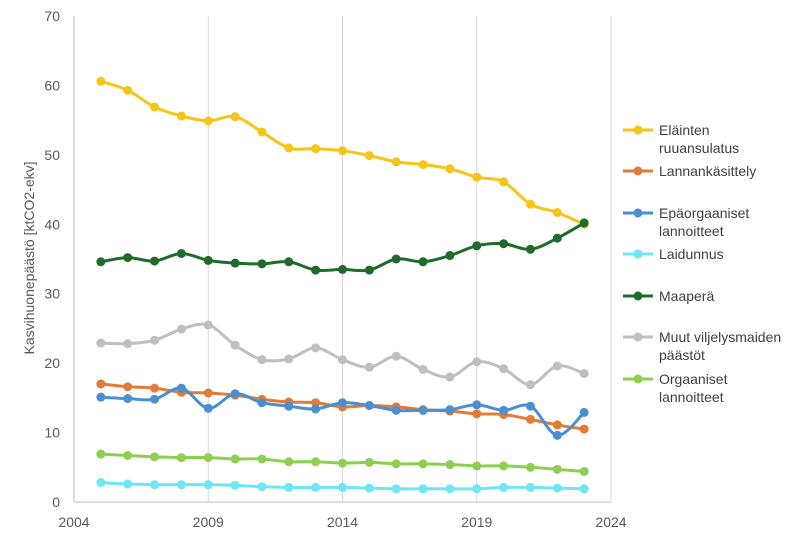  I want to click on x-tick-label: 2024, so click(610, 522).